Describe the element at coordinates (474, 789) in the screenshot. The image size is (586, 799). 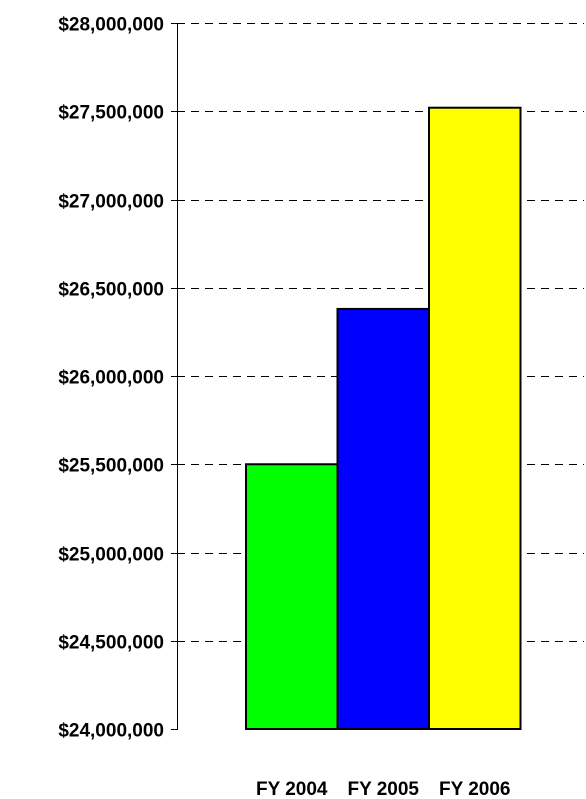
I see `x-category-label: FY 2006` at that location.